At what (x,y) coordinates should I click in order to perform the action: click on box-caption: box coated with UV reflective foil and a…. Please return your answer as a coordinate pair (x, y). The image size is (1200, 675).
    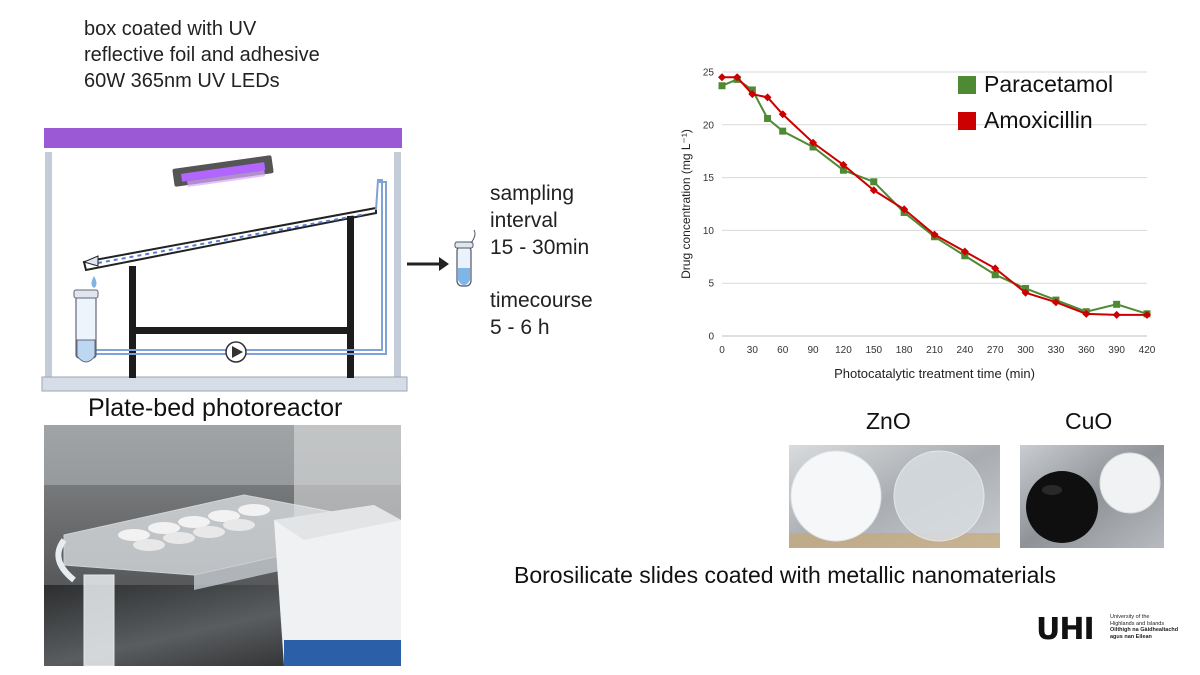
    Looking at the image, I should click on (202, 55).